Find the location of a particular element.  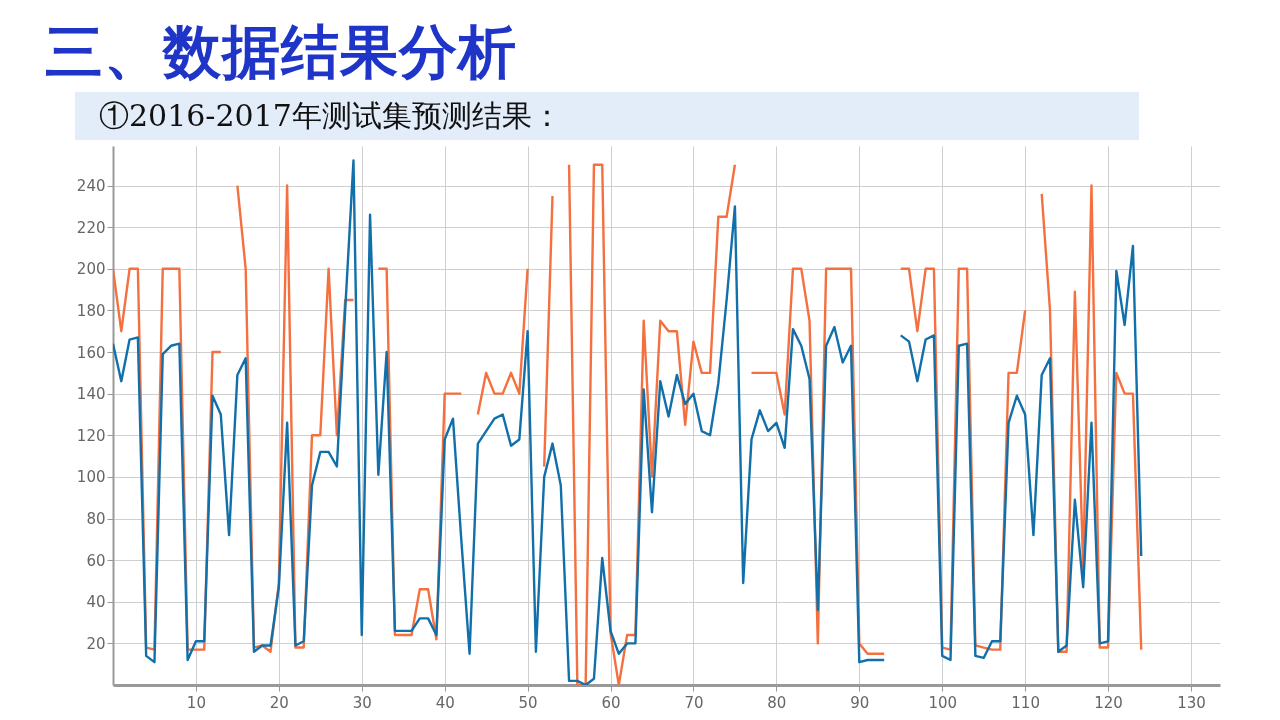

y-tick-label: 140 is located at coordinates (91, 394).